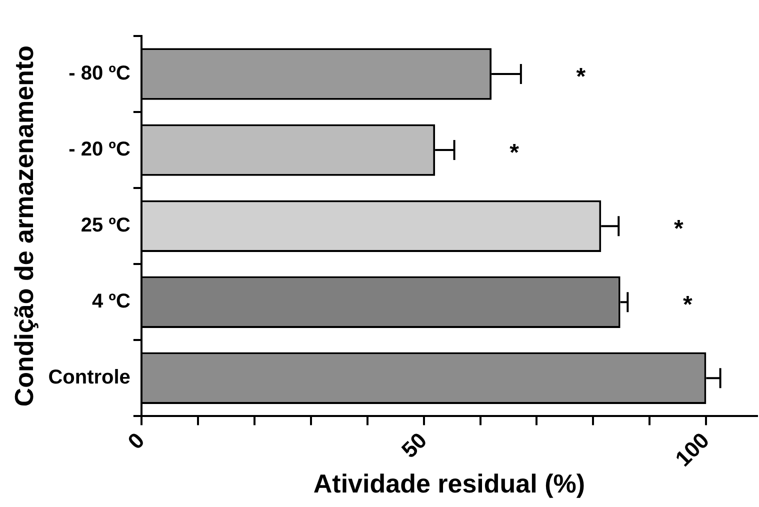 Image resolution: width=759 pixels, height=507 pixels. I want to click on y-tick-label: Controle, so click(89, 377).